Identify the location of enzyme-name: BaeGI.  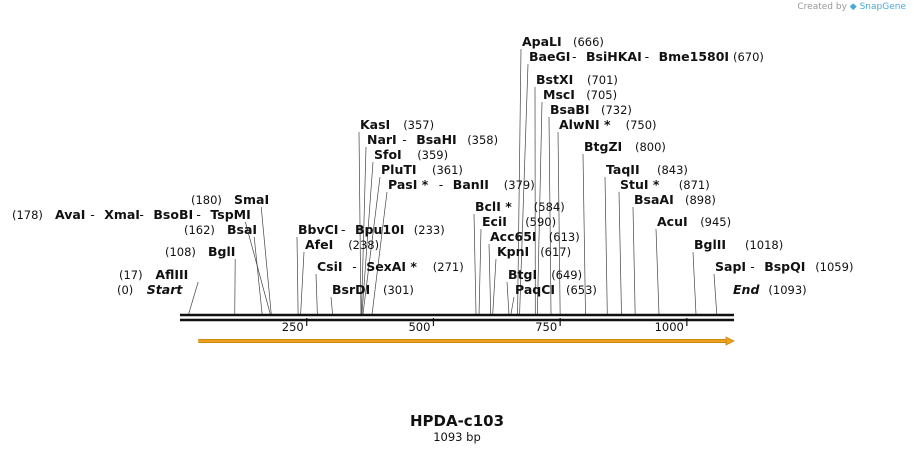
(549, 56).